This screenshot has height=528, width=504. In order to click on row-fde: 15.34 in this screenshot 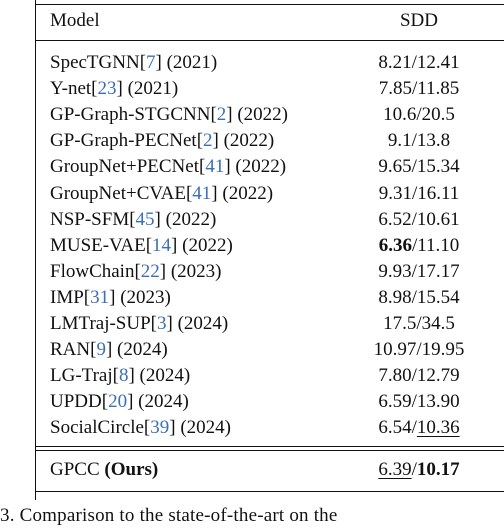, I will do `click(438, 167)`.